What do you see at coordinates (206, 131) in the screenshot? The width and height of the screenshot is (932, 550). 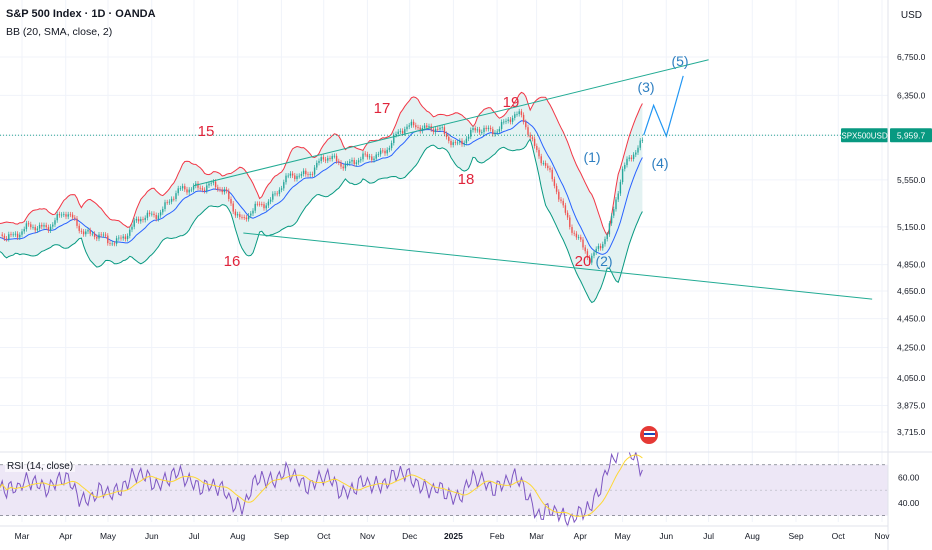 I see `wave-label-15: 15` at bounding box center [206, 131].